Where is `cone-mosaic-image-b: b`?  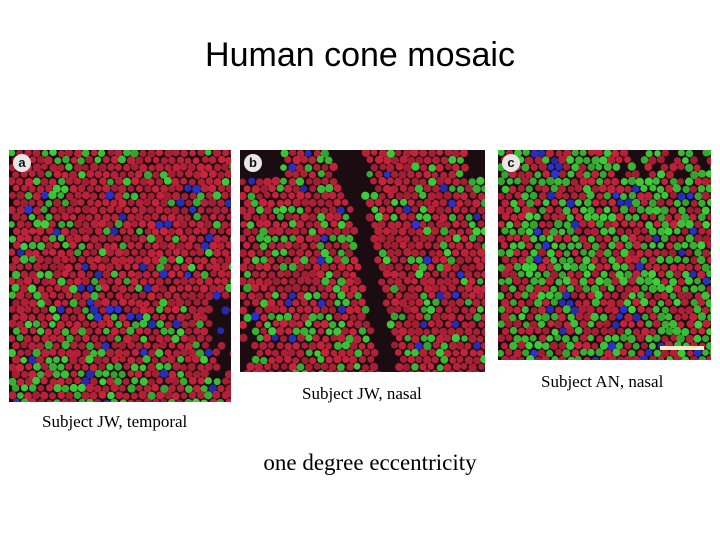
cone-mosaic-image-b: b is located at coordinates (362, 261).